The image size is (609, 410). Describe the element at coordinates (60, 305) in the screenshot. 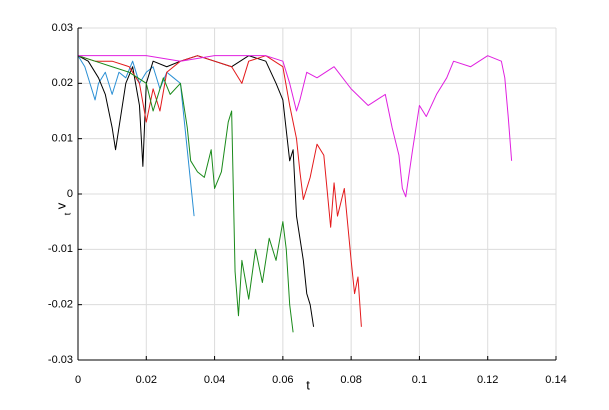

I see `y-tick-label: -0.02` at that location.